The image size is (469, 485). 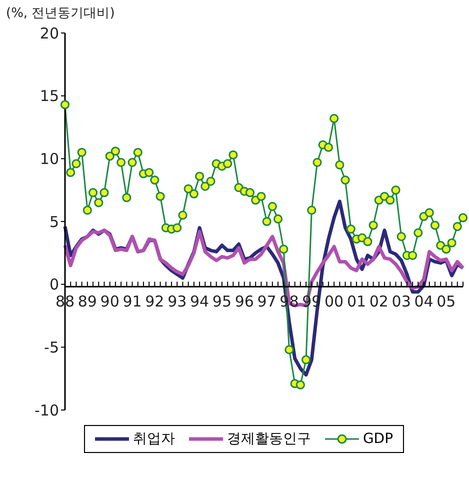 What do you see at coordinates (244, 301) in the screenshot?
I see `x-tick-label: 96` at bounding box center [244, 301].